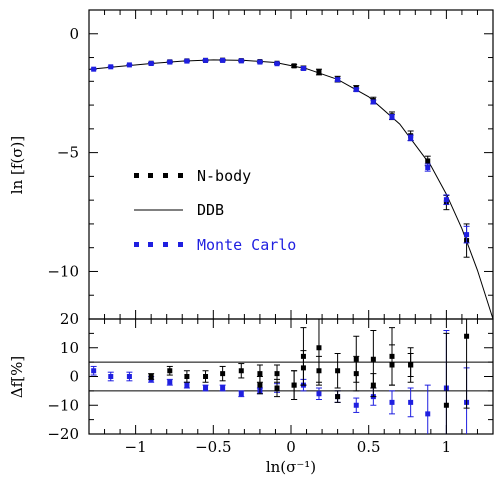 This screenshot has width=495, height=481. I want to click on legend-ddb-label: DDB, so click(210, 210).